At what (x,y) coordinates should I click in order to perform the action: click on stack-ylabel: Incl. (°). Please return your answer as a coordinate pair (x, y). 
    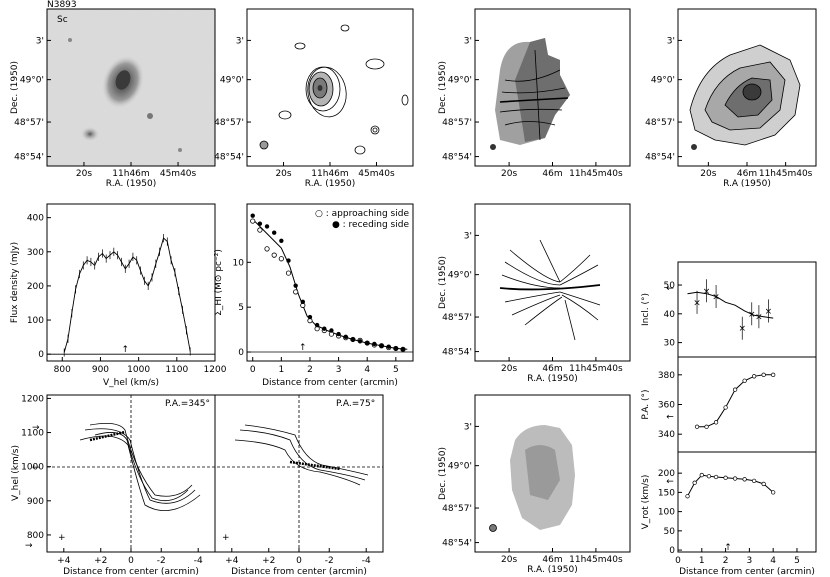
    Looking at the image, I should click on (646, 309).